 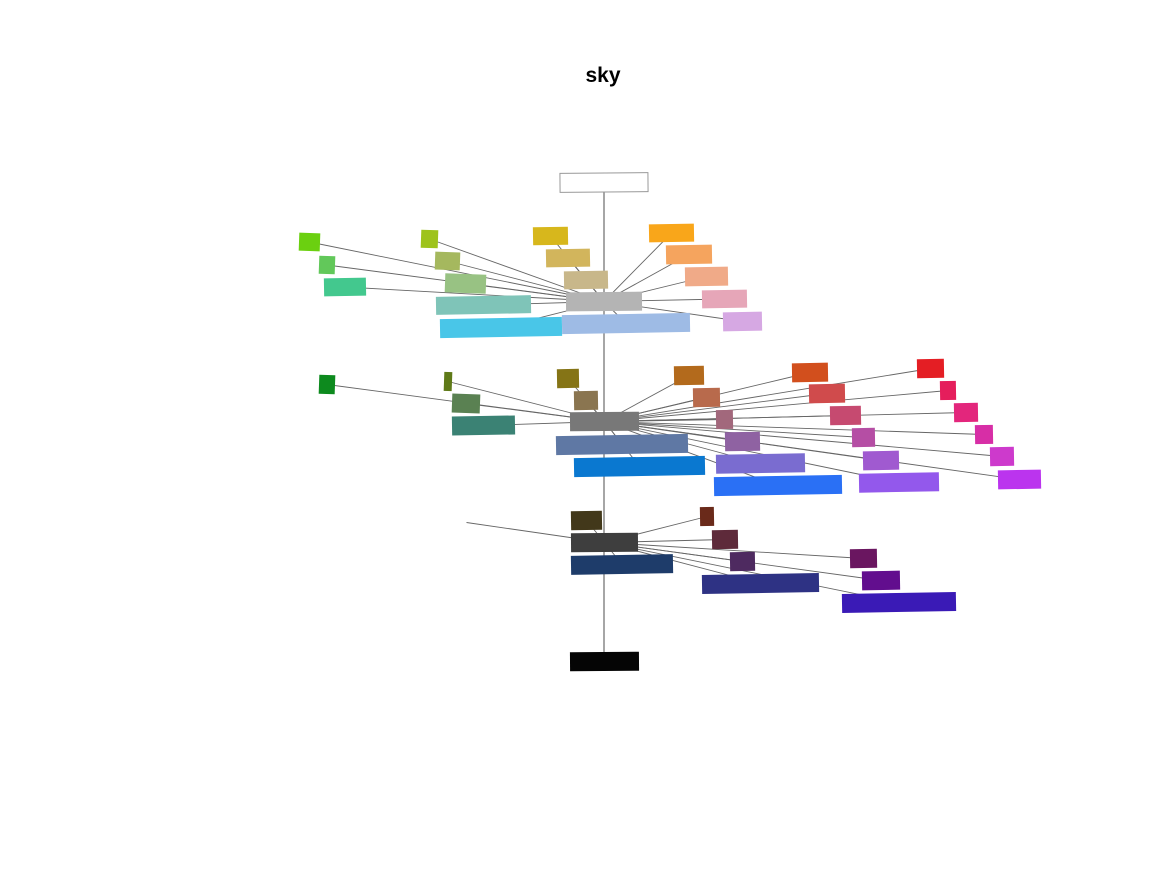 I want to click on link-m-lavender, so click(x=752, y=452).